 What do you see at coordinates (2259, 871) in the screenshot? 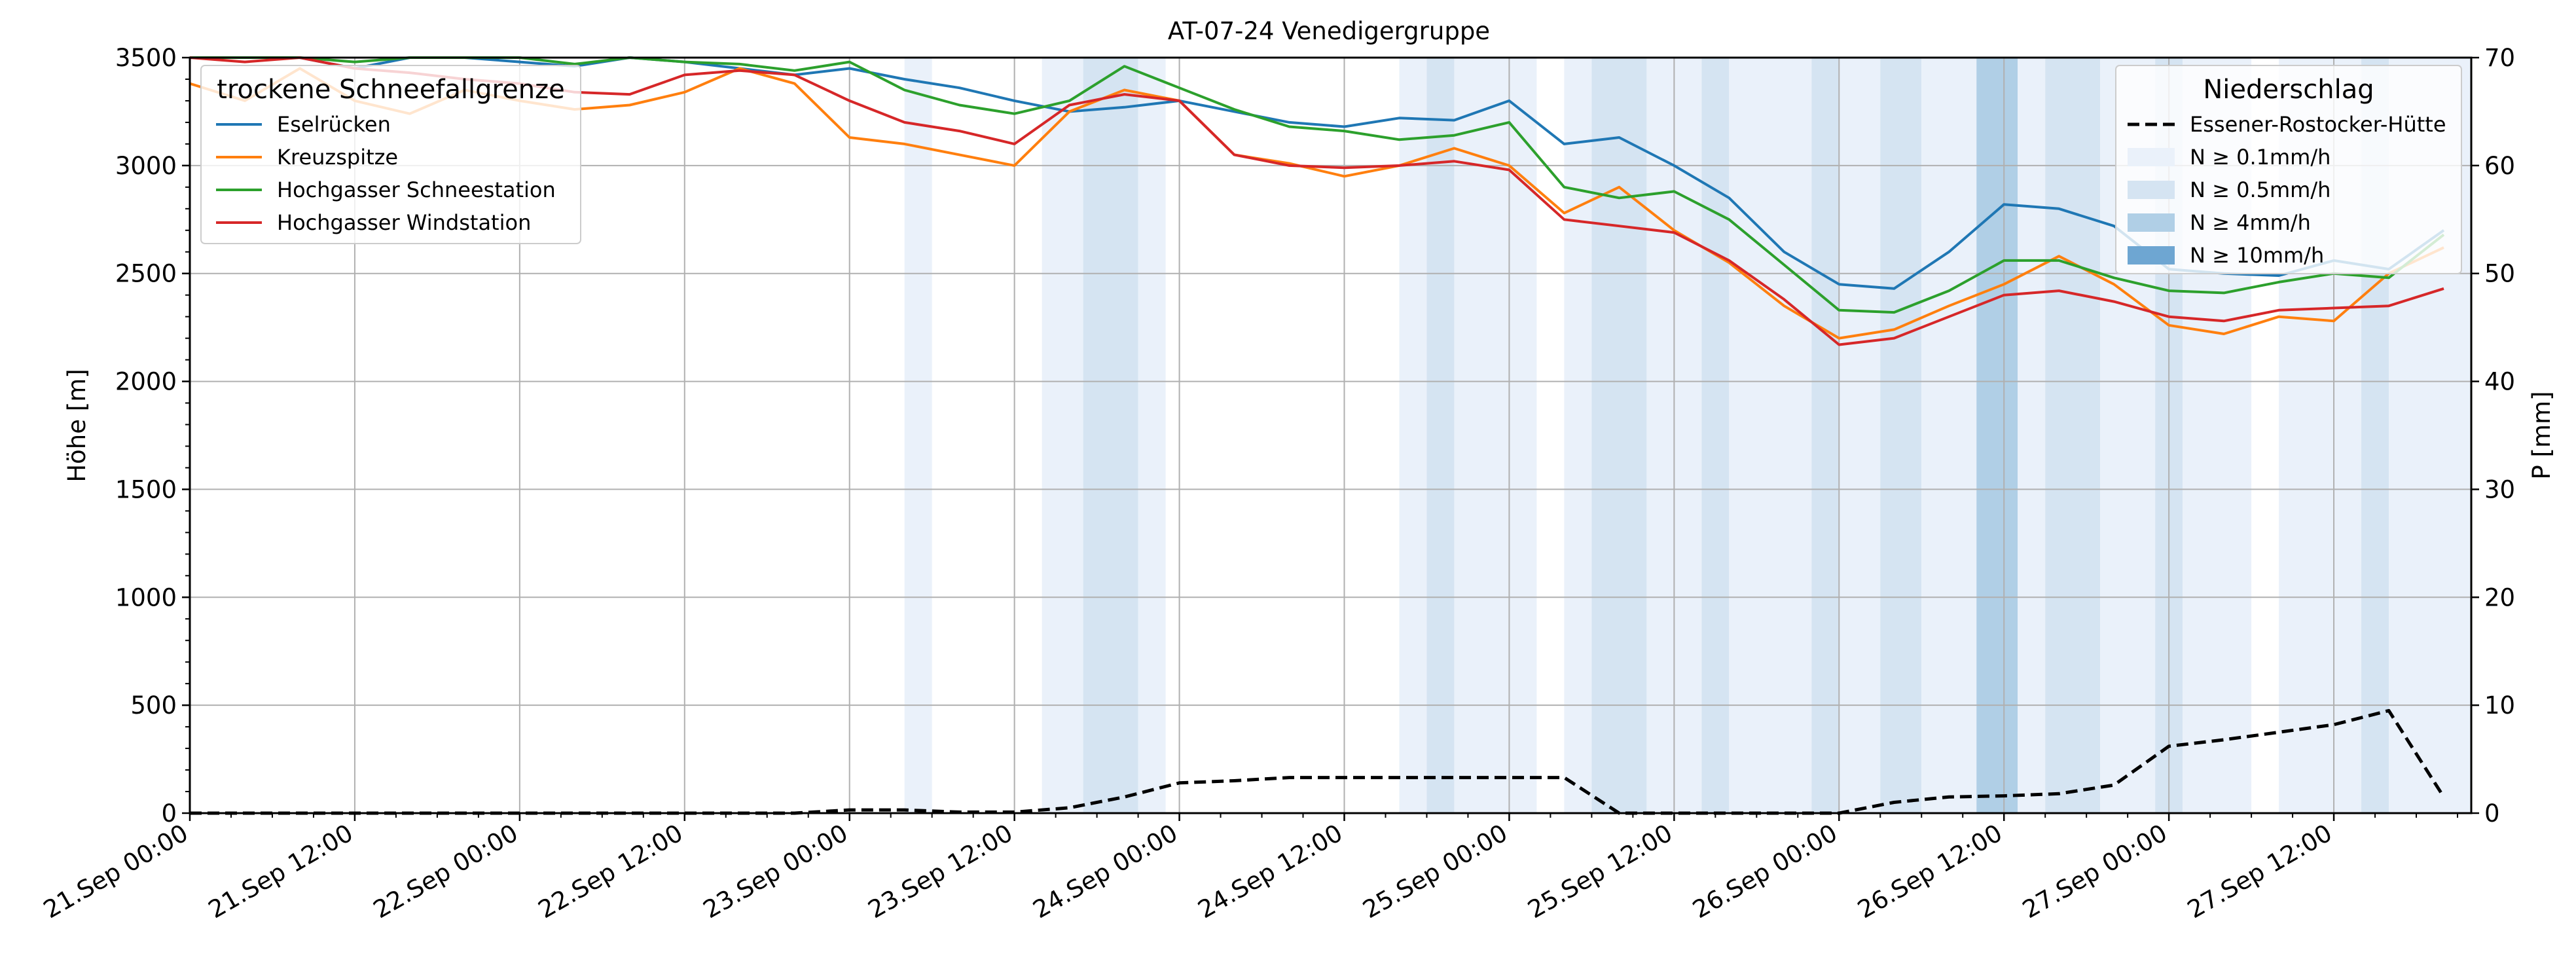
I see `x-tick-label: 27.Sep 12:00` at bounding box center [2259, 871].